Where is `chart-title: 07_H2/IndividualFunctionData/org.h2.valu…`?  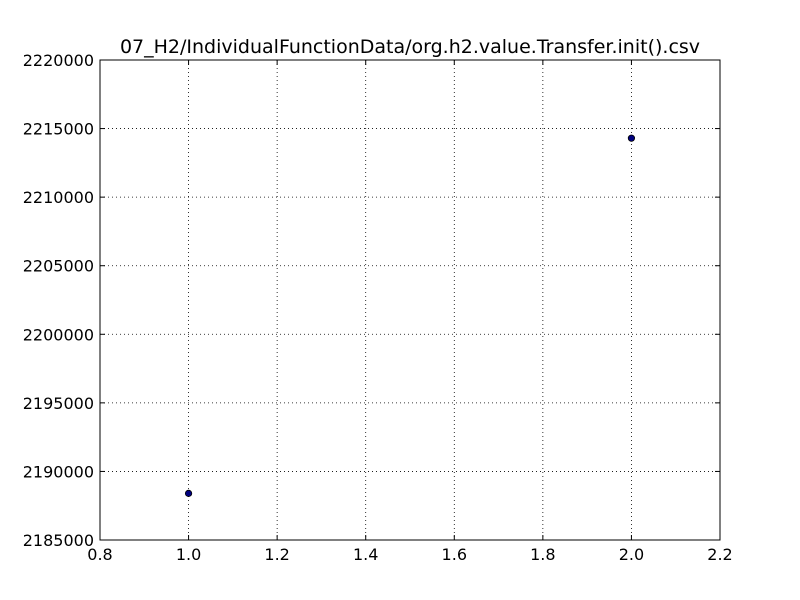
chart-title: 07_H2/IndividualFunctionData/org.h2.valu… is located at coordinates (410, 47).